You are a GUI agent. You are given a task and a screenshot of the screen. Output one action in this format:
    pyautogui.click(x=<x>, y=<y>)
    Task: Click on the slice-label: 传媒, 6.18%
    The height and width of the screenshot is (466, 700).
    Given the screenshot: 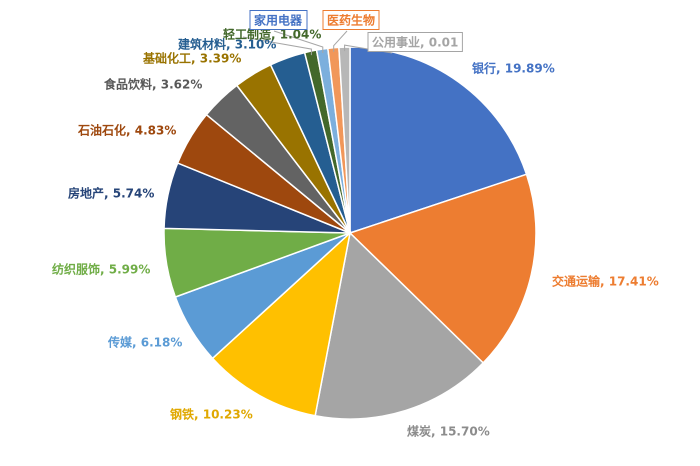 What is the action you would take?
    pyautogui.click(x=144, y=342)
    